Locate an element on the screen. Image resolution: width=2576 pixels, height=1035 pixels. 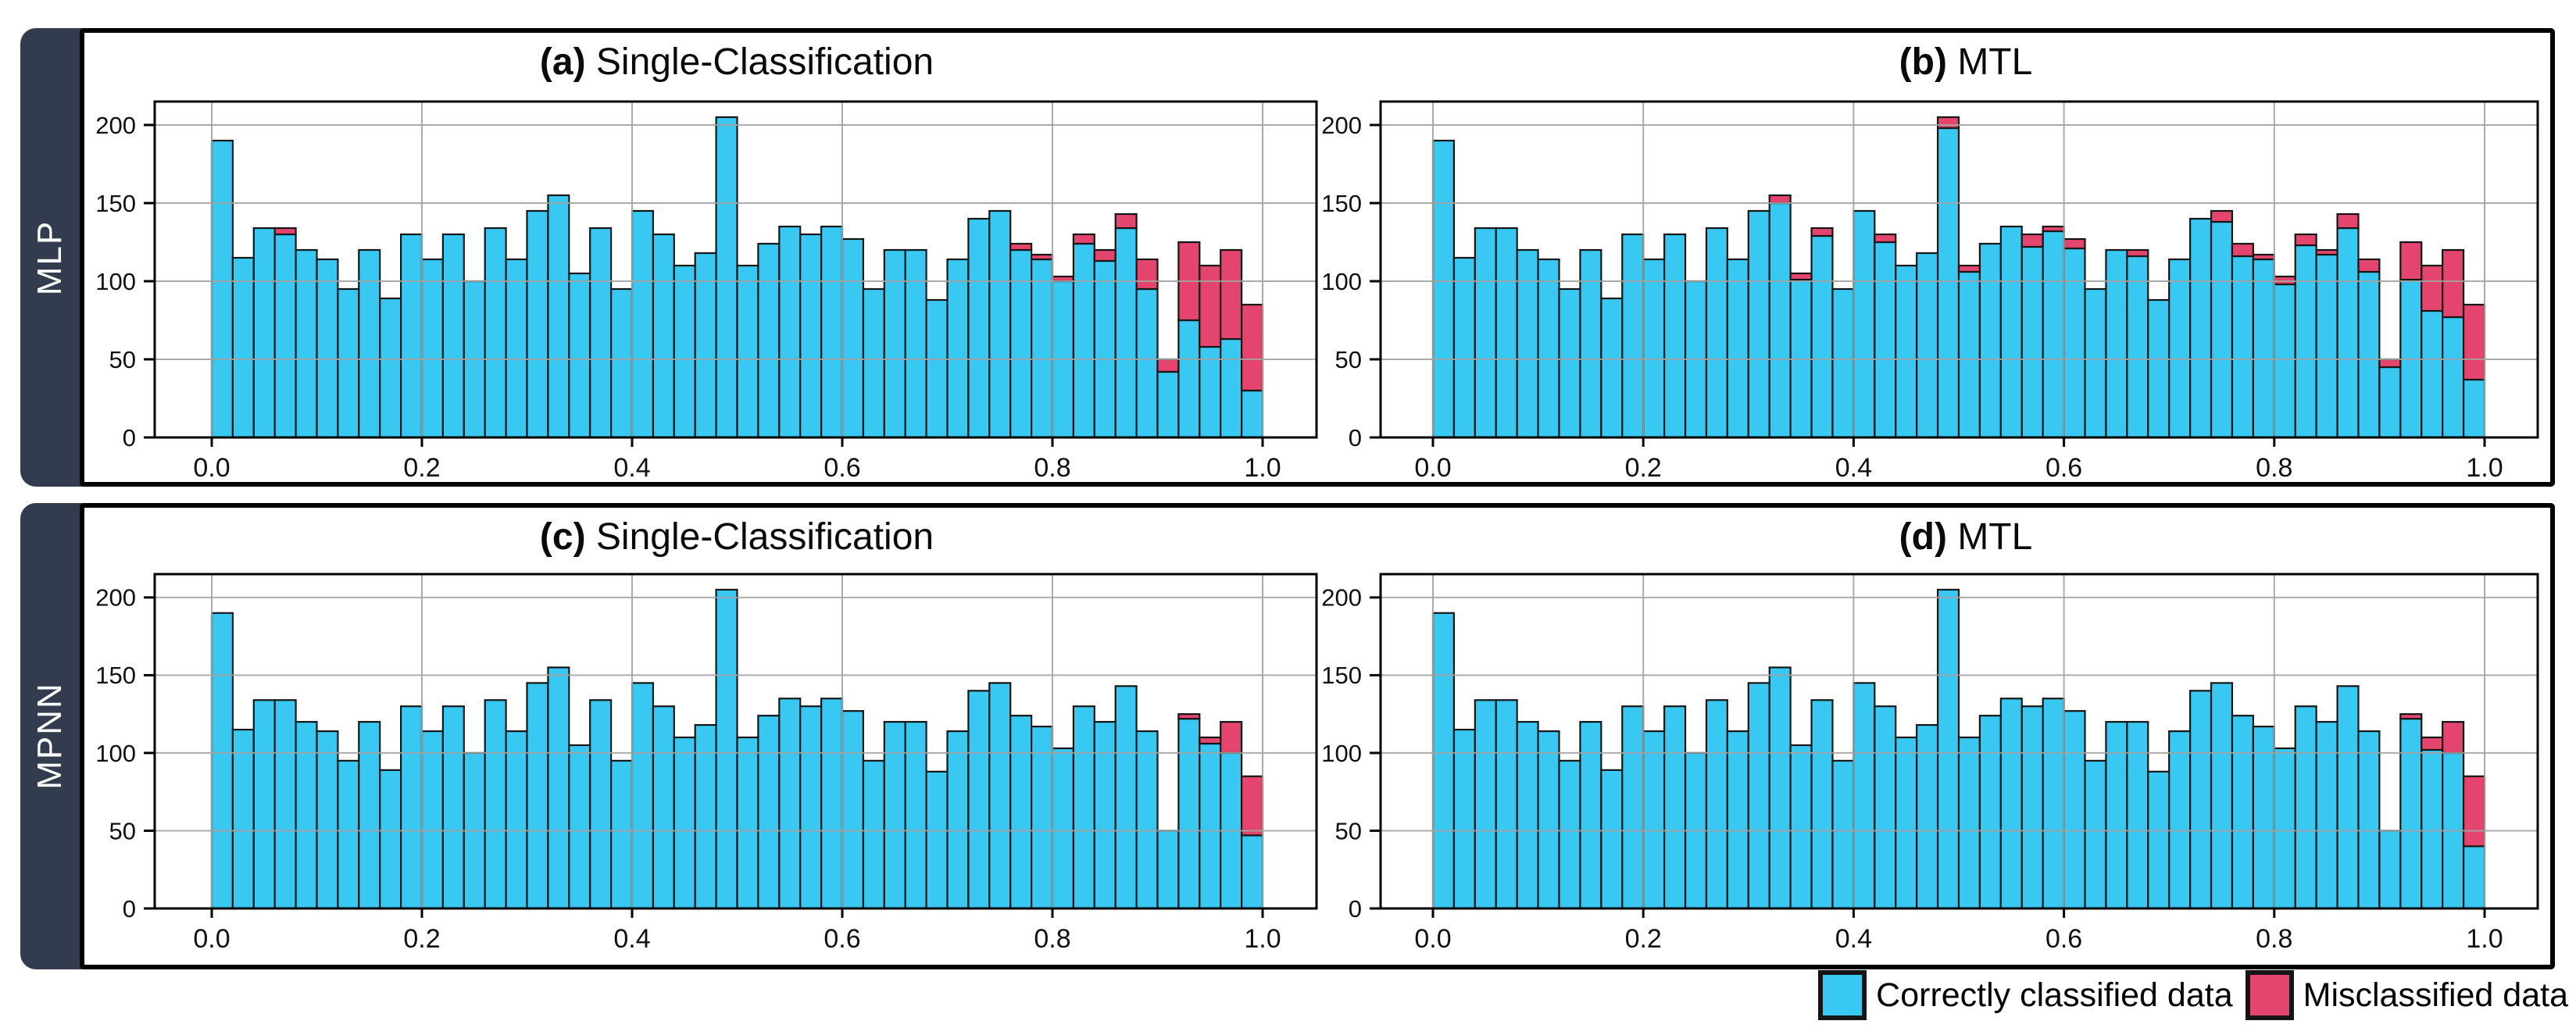
row-tab-mpnn is located at coordinates (53, 736).